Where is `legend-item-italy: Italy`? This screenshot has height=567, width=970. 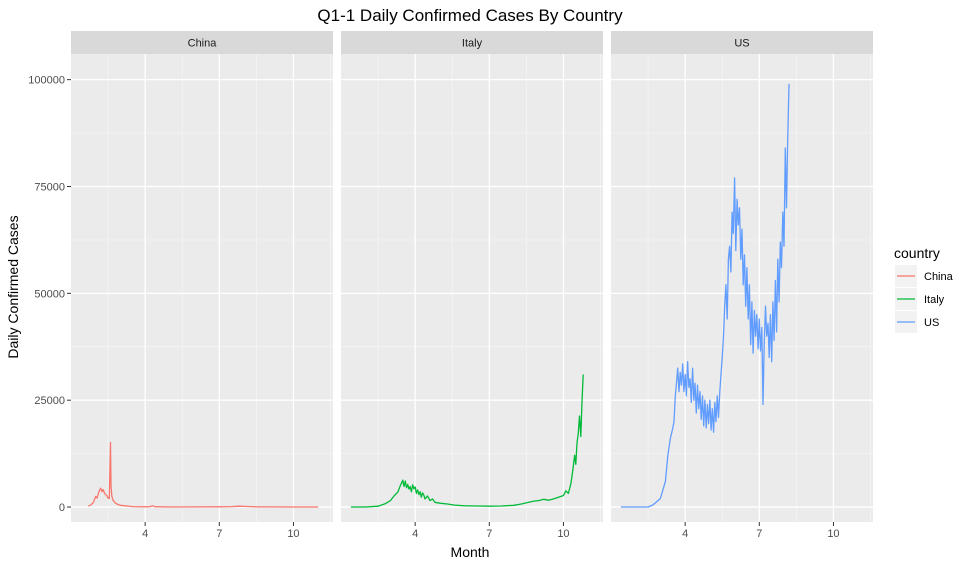 legend-item-italy: Italy is located at coordinates (920, 299).